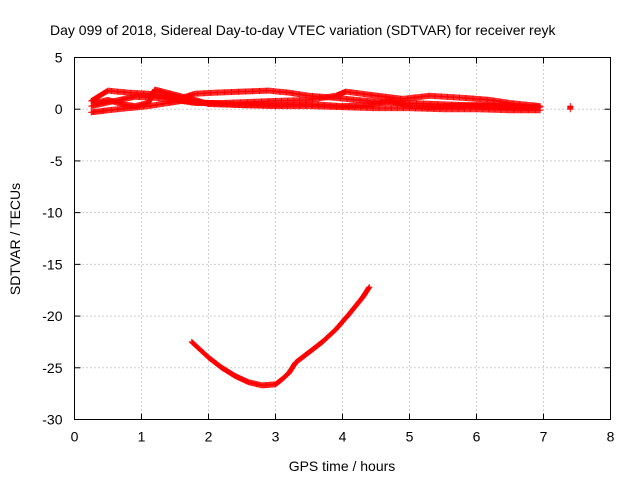 Image resolution: width=640 pixels, height=480 pixels. I want to click on y-tick-label: -25, so click(52, 368).